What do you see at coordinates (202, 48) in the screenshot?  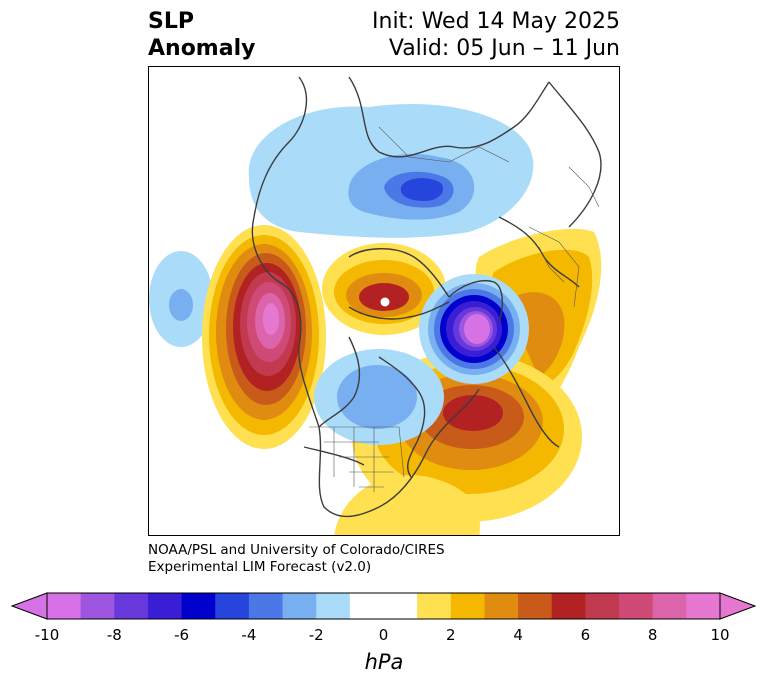 I see `title-line-2: Anomaly` at bounding box center [202, 48].